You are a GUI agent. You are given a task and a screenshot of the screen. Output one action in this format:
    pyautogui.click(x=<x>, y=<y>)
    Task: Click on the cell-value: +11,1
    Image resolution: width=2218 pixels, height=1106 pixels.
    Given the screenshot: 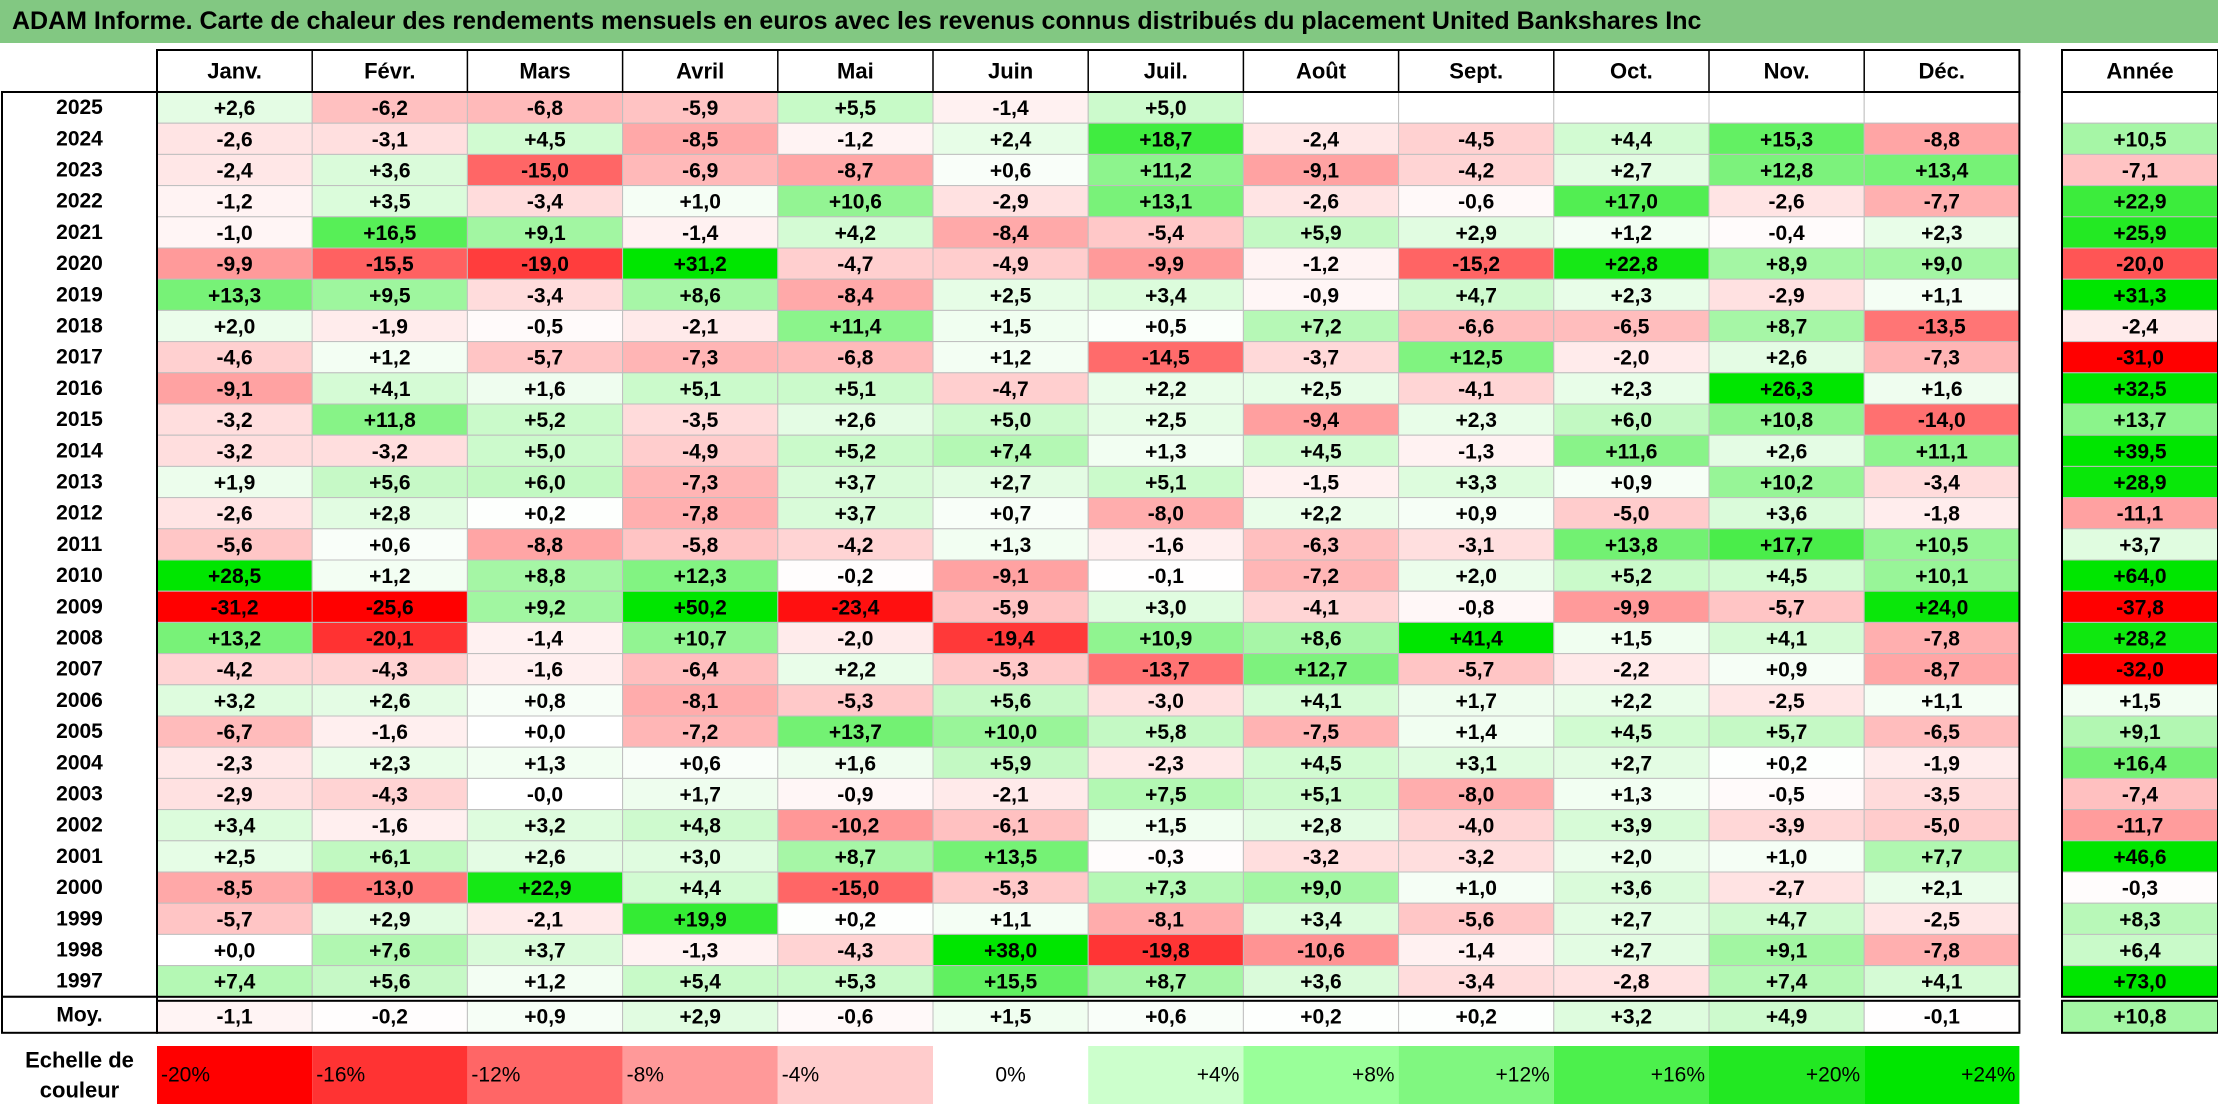 What is the action you would take?
    pyautogui.click(x=1942, y=451)
    